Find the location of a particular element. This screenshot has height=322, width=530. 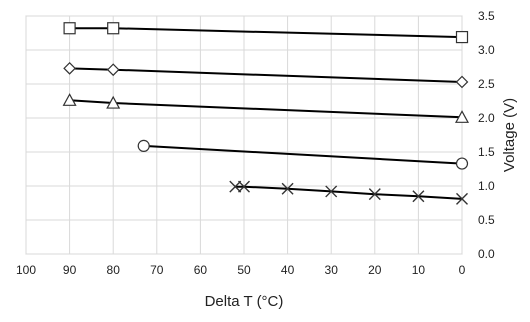

x-tick-label: 90 is located at coordinates (70, 270).